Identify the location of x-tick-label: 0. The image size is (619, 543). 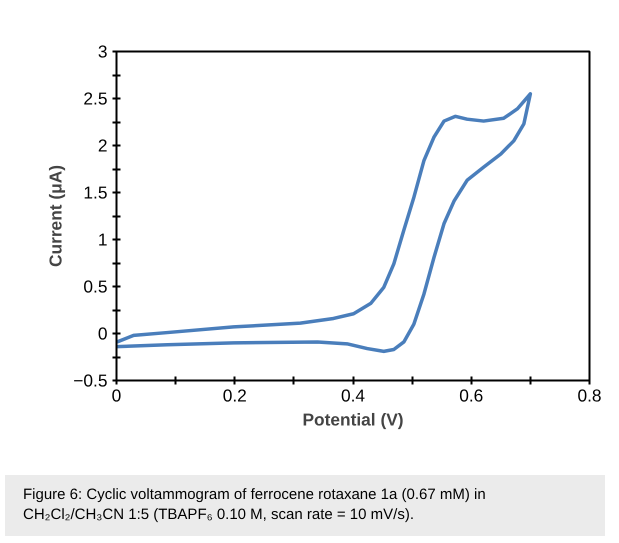
(117, 396).